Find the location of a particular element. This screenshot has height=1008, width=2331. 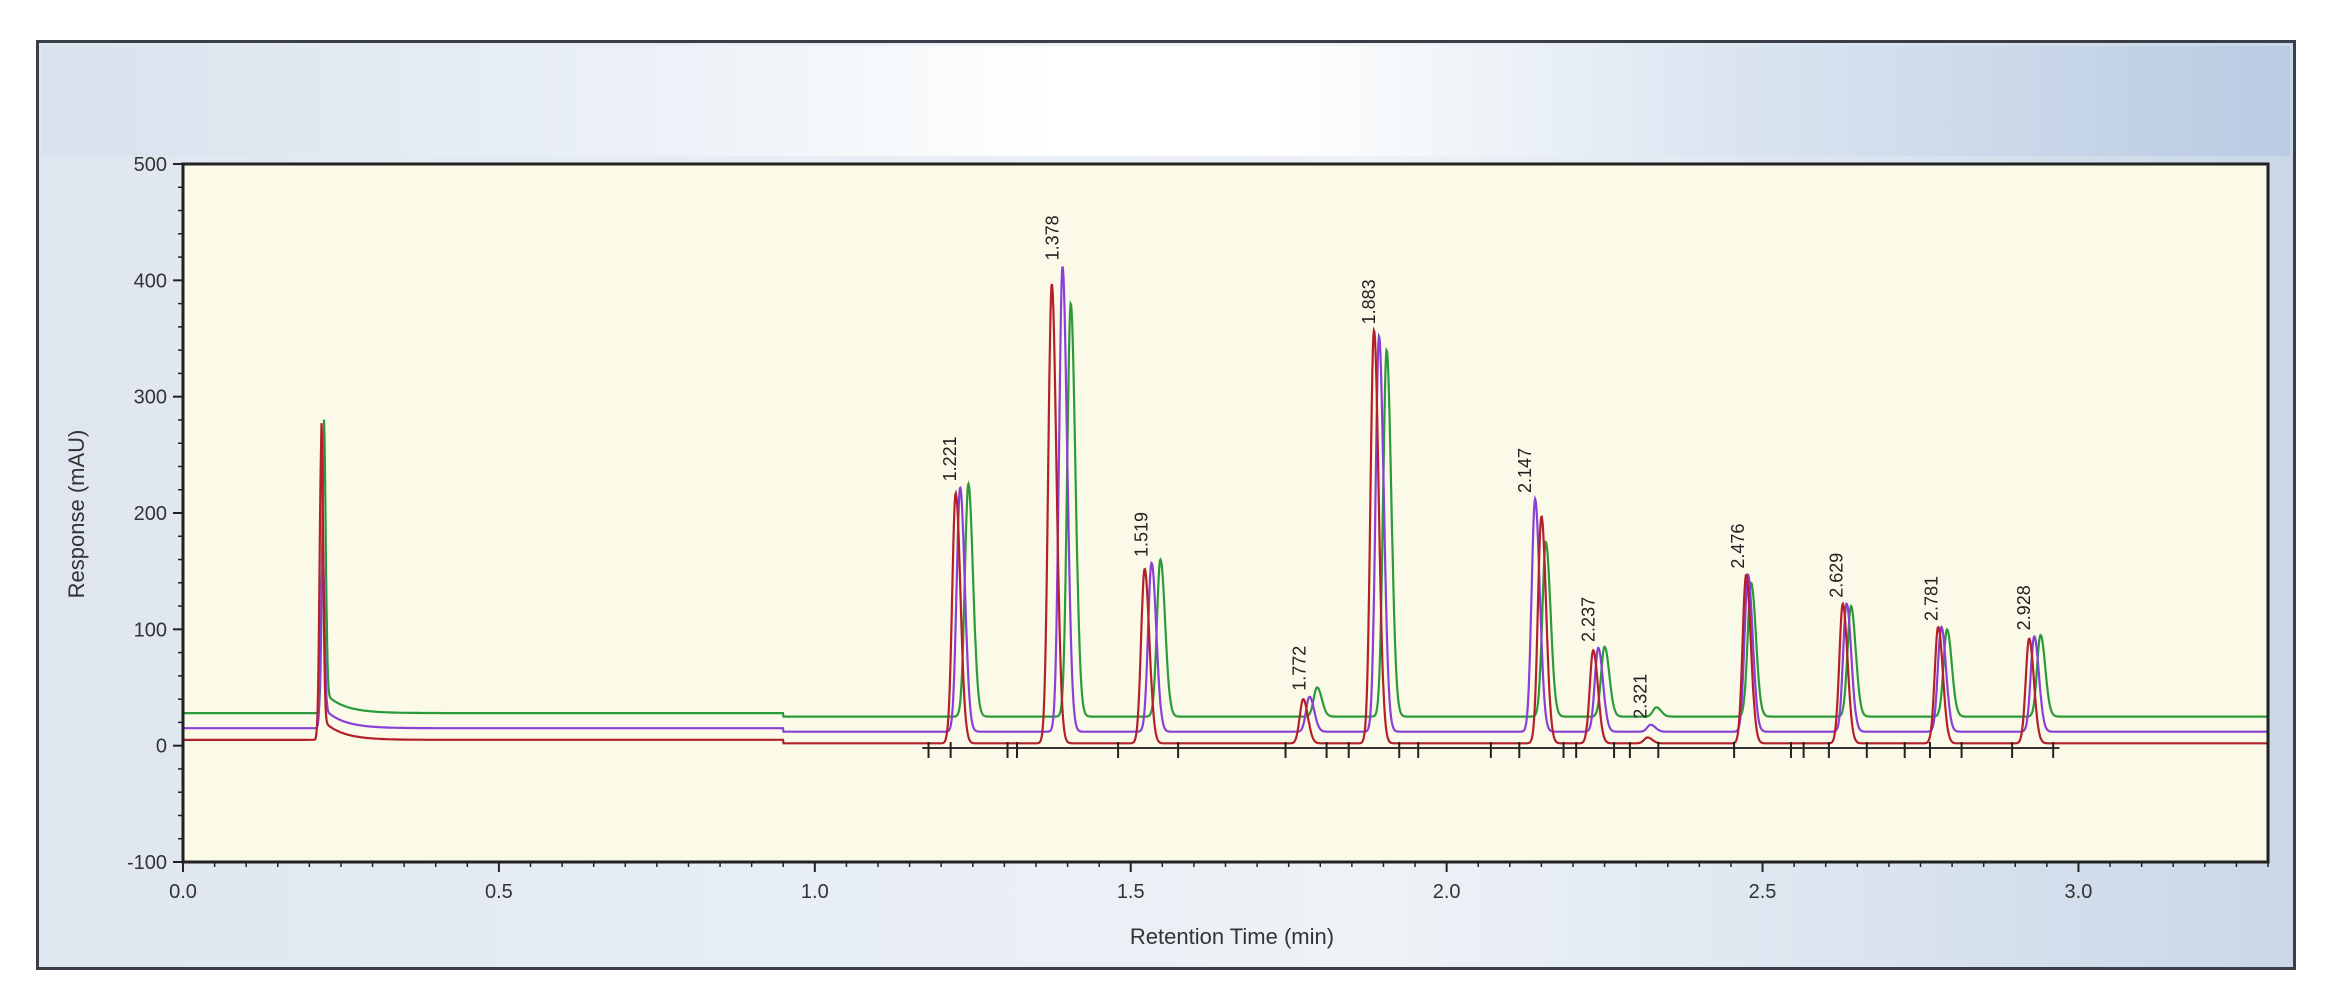

y-tick-label: 100 is located at coordinates (150, 630).